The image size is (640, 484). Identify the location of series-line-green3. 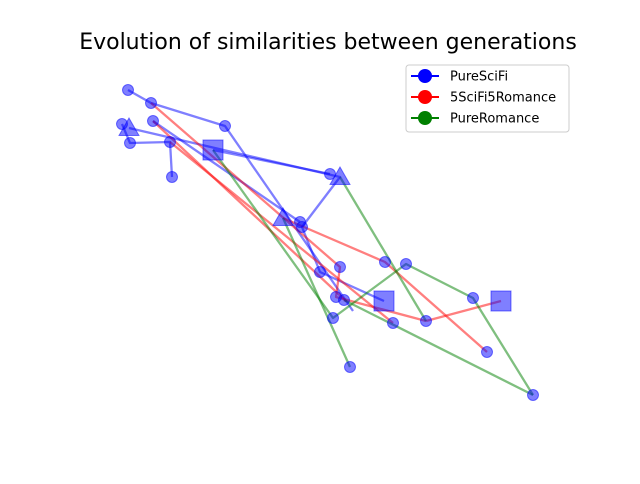
(316, 292).